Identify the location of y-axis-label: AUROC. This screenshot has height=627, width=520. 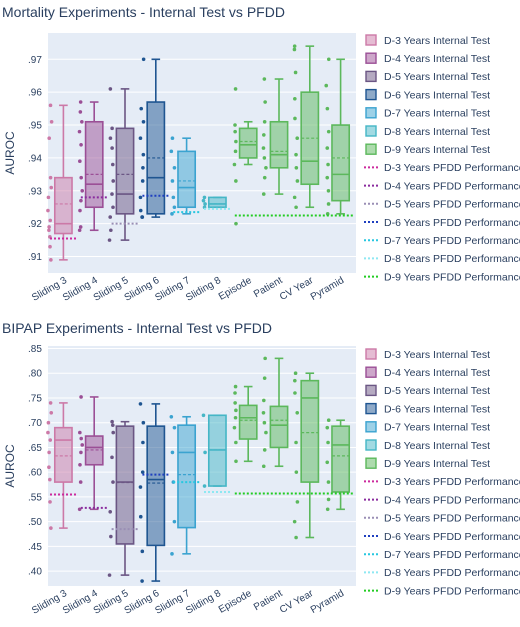
(10, 466).